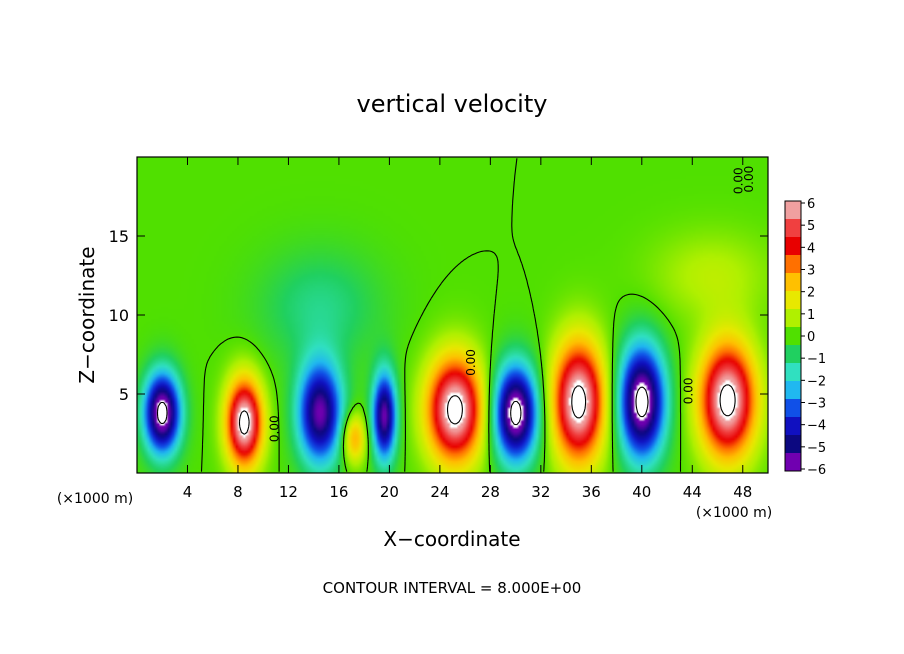  I want to click on x-tick-label: 20, so click(389, 492).